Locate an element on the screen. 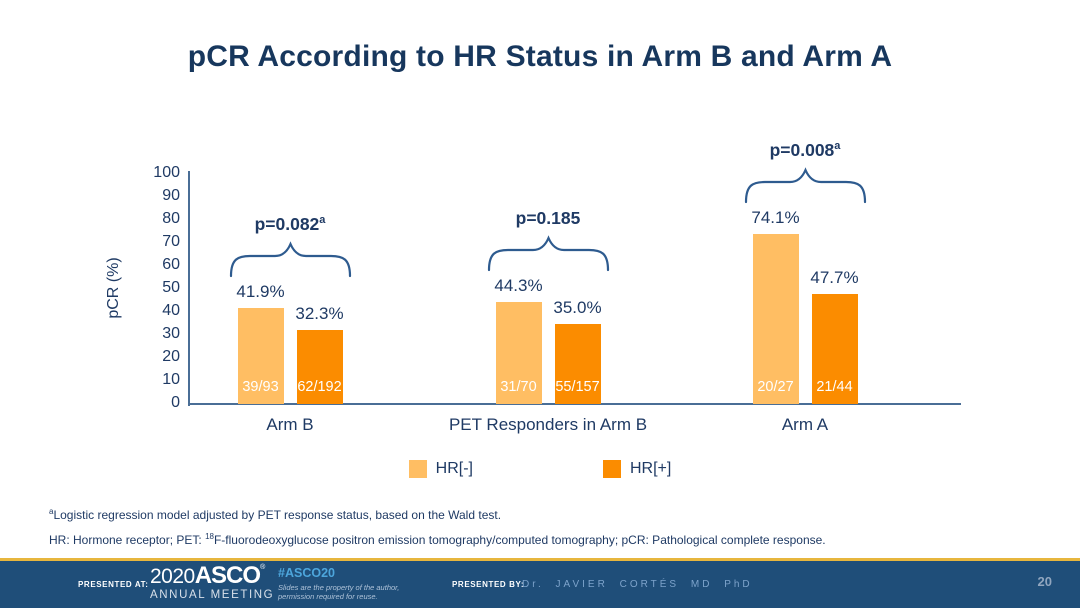 The width and height of the screenshot is (1080, 608). disclaimer-line1: Slides are the property of the author, is located at coordinates (339, 587).